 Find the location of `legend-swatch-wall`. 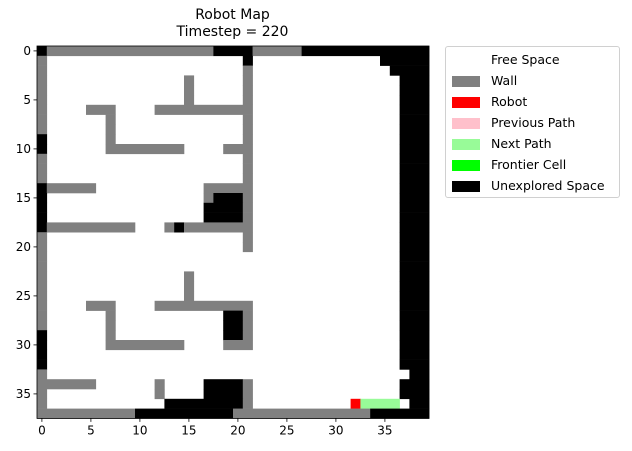

legend-swatch-wall is located at coordinates (466, 81).